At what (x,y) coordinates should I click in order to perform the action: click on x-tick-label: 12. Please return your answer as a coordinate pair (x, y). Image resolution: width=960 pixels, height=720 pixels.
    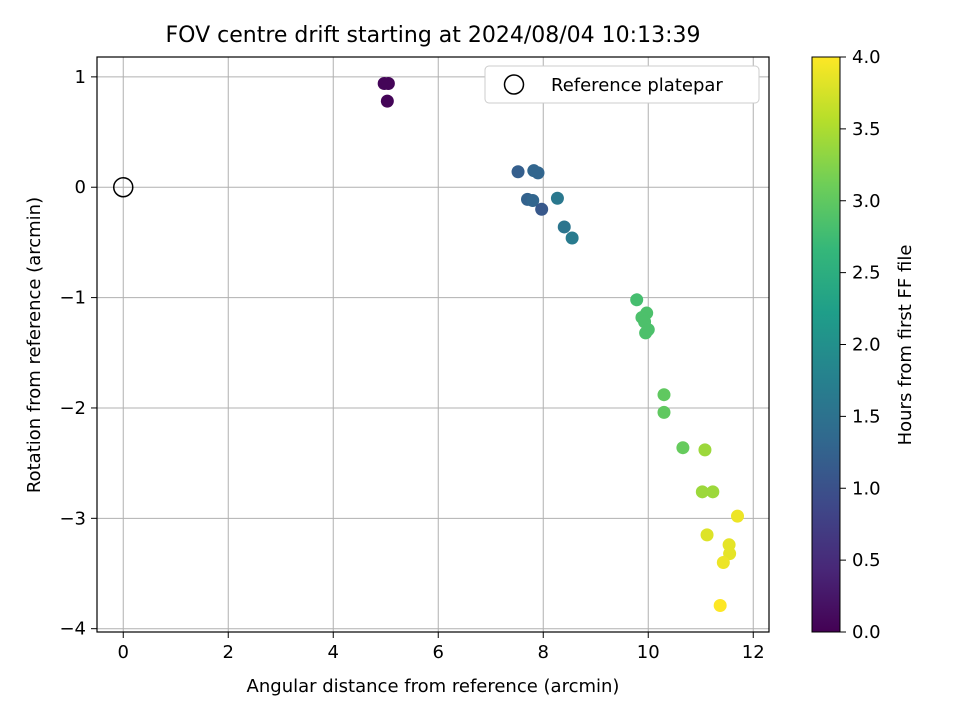
    Looking at the image, I should click on (753, 652).